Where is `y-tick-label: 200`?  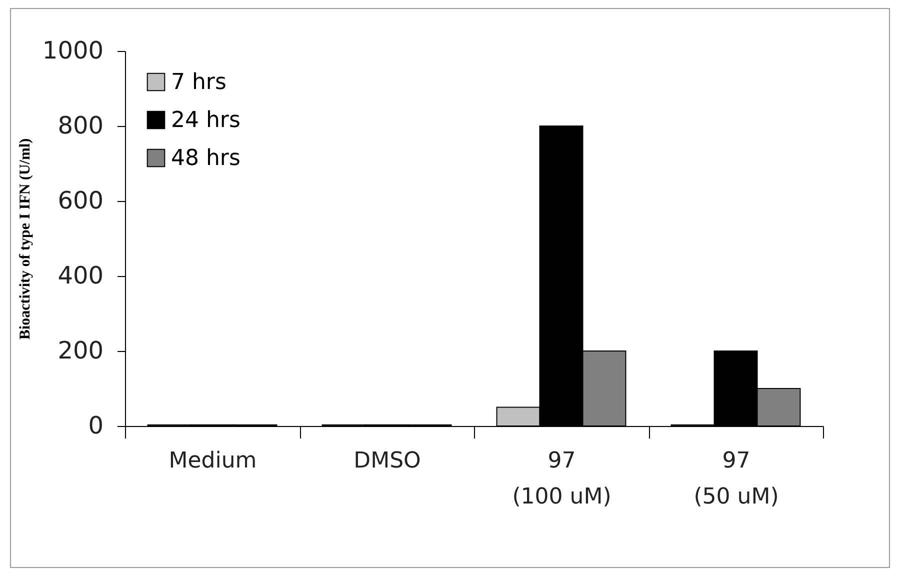 y-tick-label: 200 is located at coordinates (81, 350).